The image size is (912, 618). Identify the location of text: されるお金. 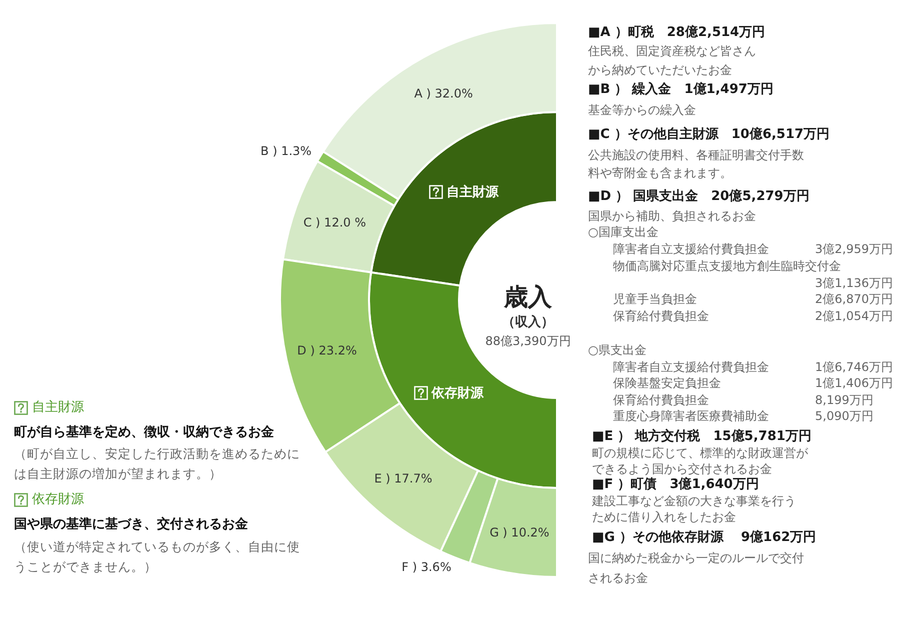
(618, 578).